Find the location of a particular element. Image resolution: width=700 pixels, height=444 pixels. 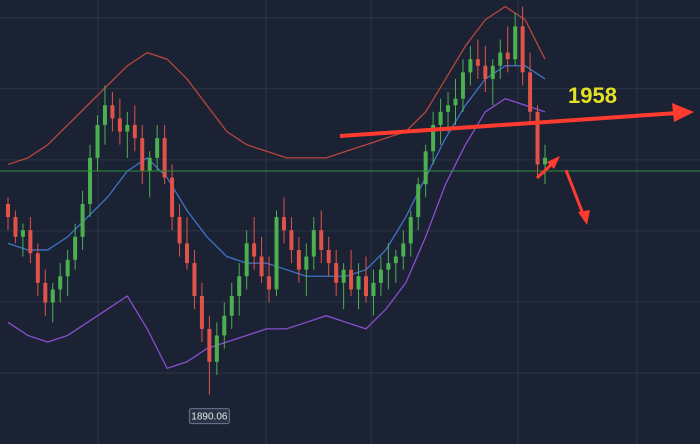

low-price-tag: 1890.06 is located at coordinates (209, 416).